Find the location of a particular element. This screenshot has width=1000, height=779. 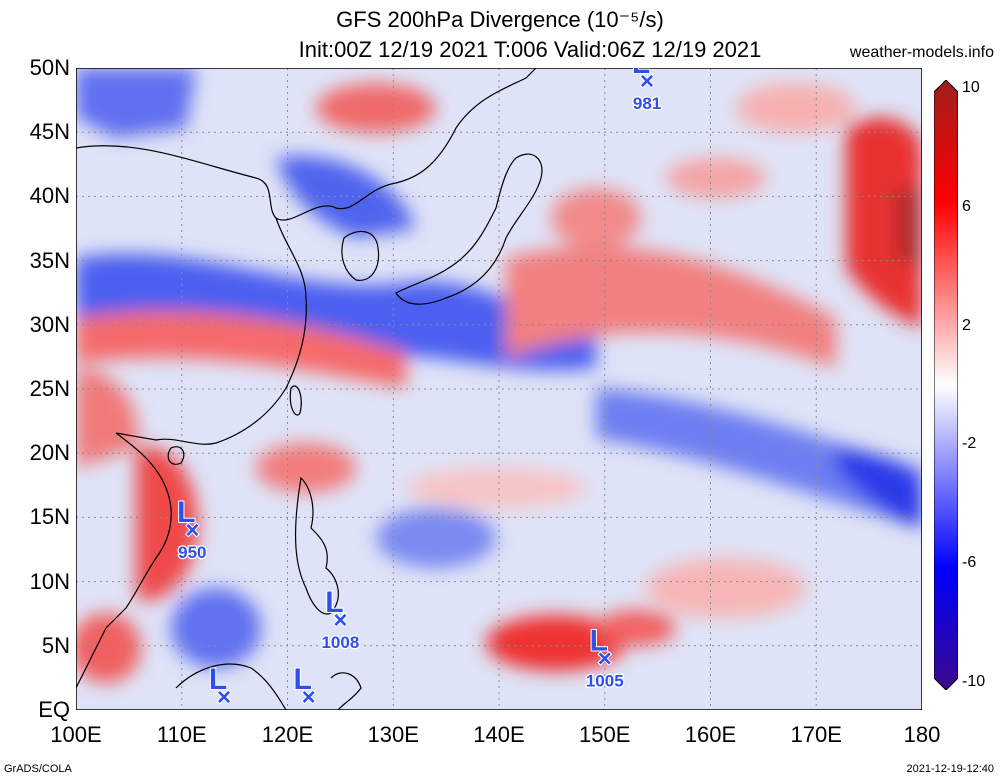

lat-label: 5N is located at coordinates (55, 645).